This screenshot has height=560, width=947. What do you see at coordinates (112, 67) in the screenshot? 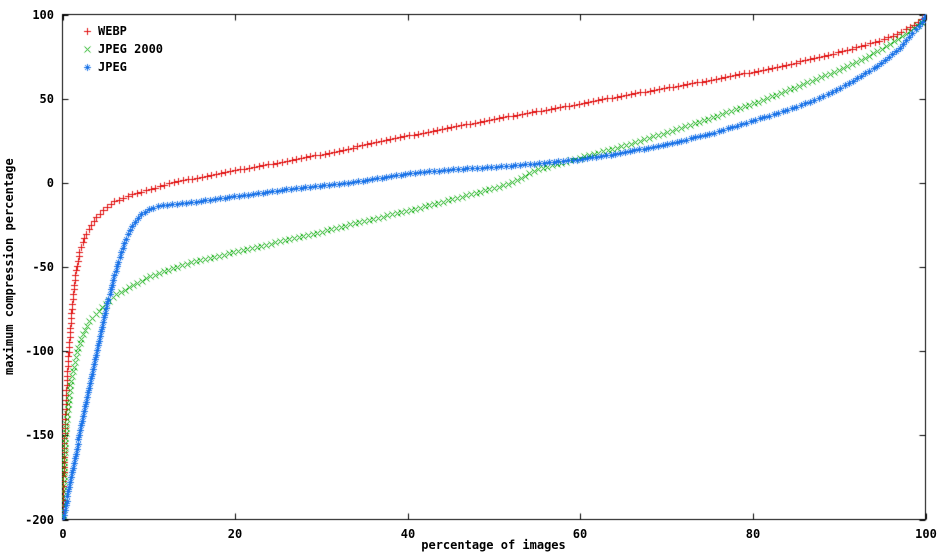
I see `legend-label: JPEG` at bounding box center [112, 67].